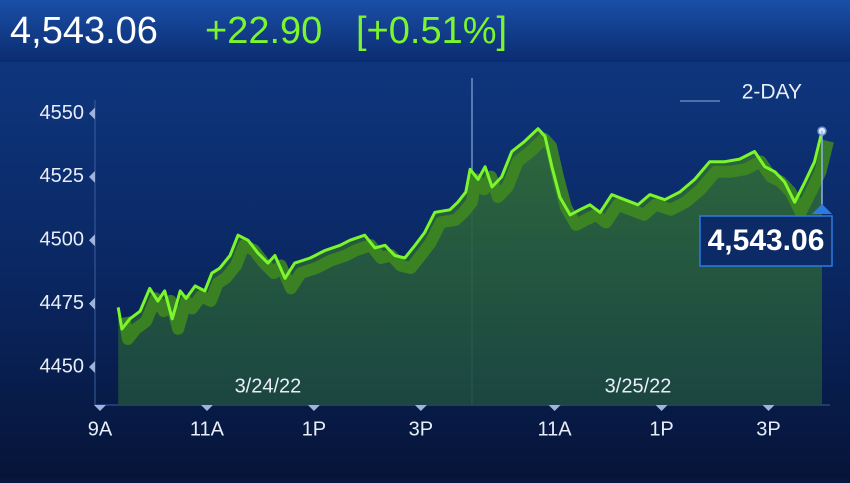 The width and height of the screenshot is (850, 483). I want to click on y-tick-label: 4550, so click(62, 113).